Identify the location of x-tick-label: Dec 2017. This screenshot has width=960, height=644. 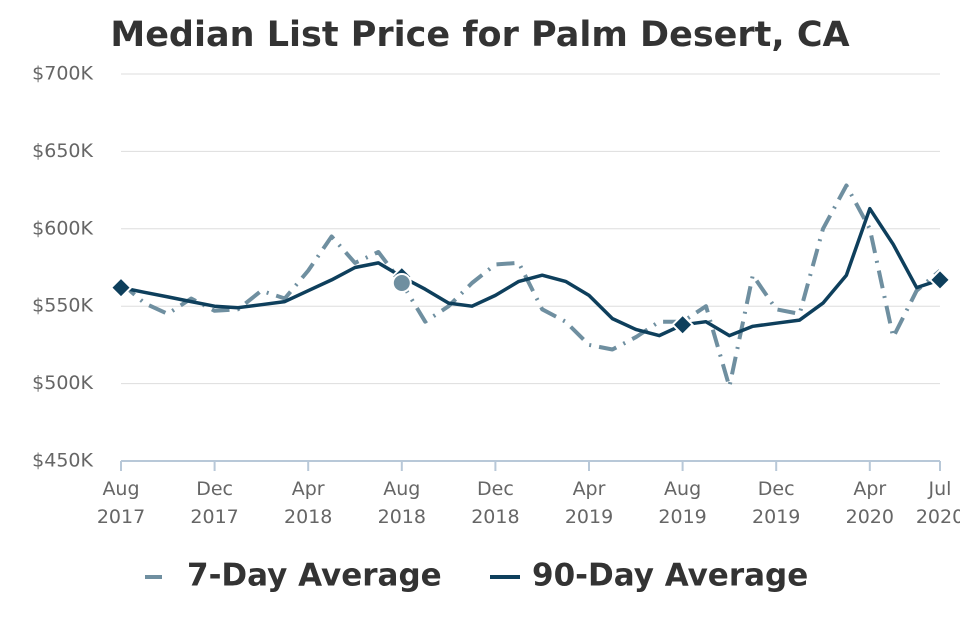
(214, 503).